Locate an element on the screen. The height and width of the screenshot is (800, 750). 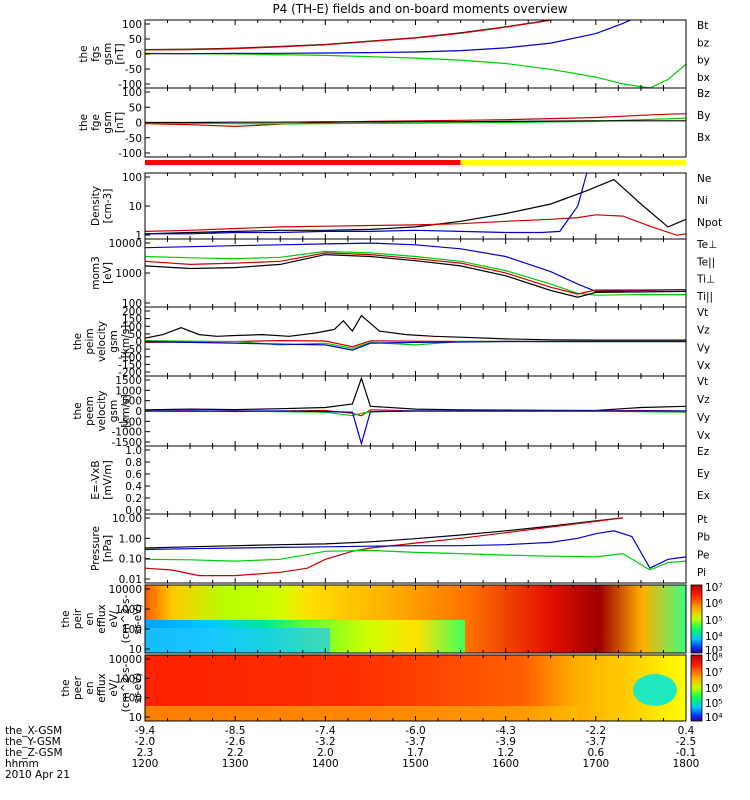
ylabel-line: [eV] is located at coordinates (108, 273).